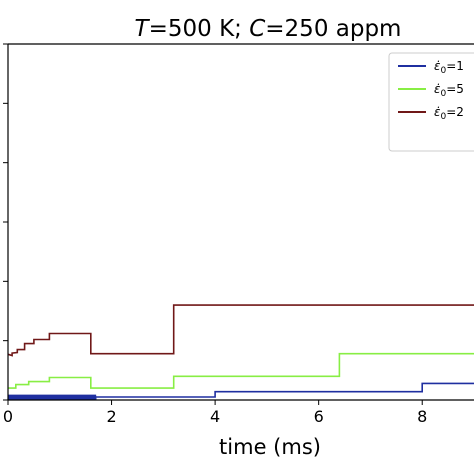 The image size is (474, 474). Describe the element at coordinates (437, 112) in the screenshot. I see `legend-symbol-3: ε̇` at that location.